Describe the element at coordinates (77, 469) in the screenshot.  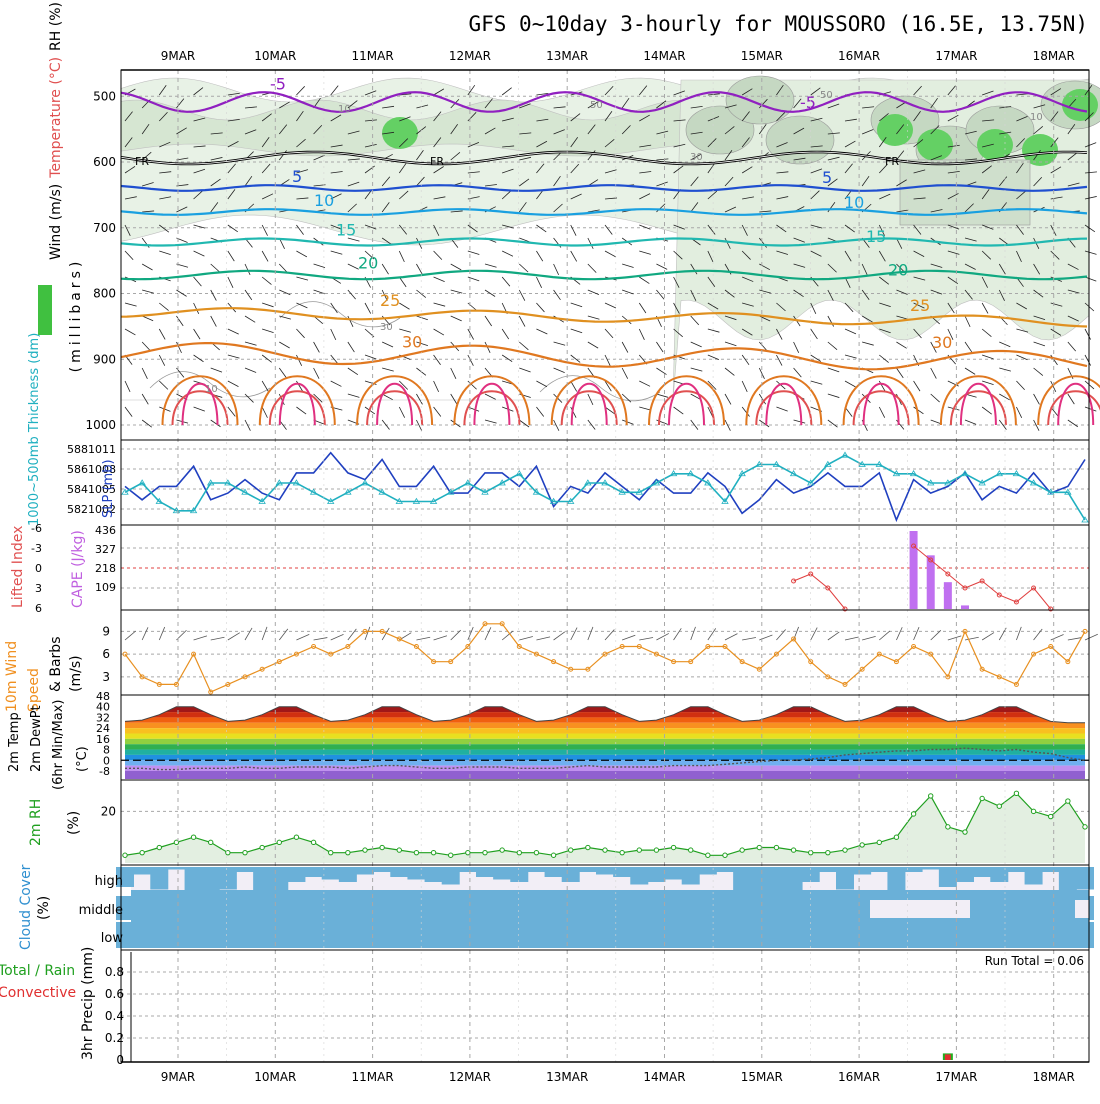
I see `thickness-tick-label: 586` at that location.